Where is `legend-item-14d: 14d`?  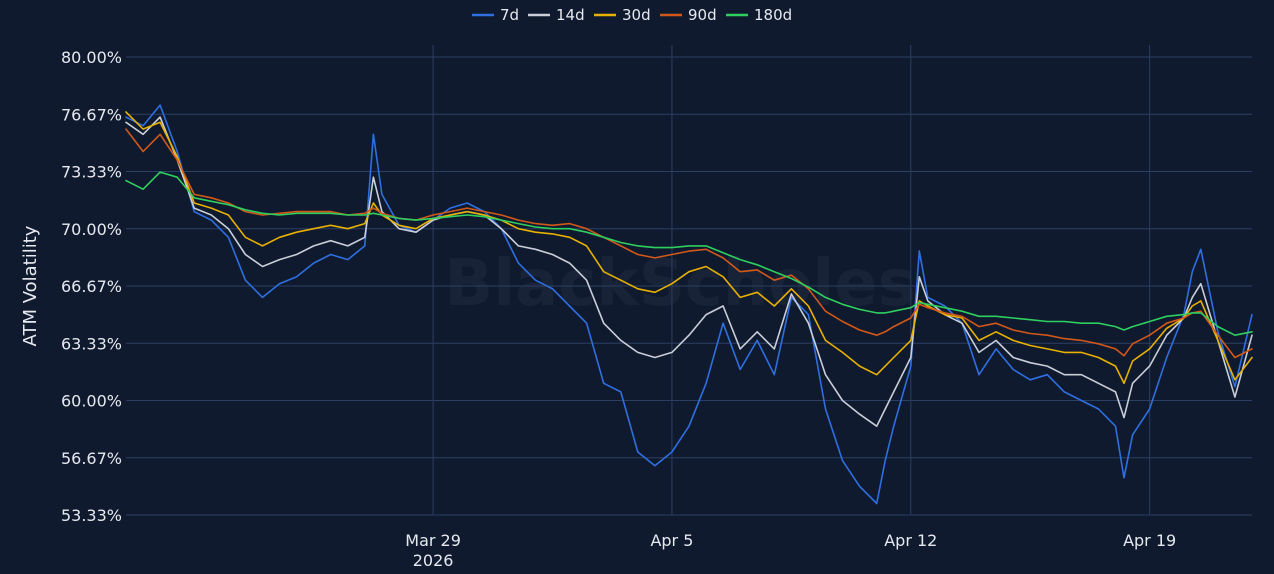
legend-item-14d: 14d is located at coordinates (556, 15).